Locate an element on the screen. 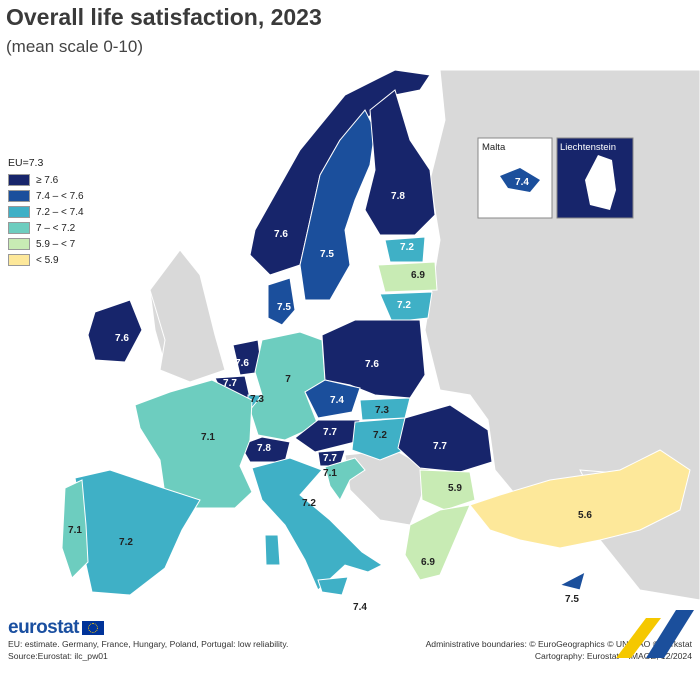 The image size is (700, 700). page-subtitle: (mean scale 0-10) is located at coordinates (75, 46).